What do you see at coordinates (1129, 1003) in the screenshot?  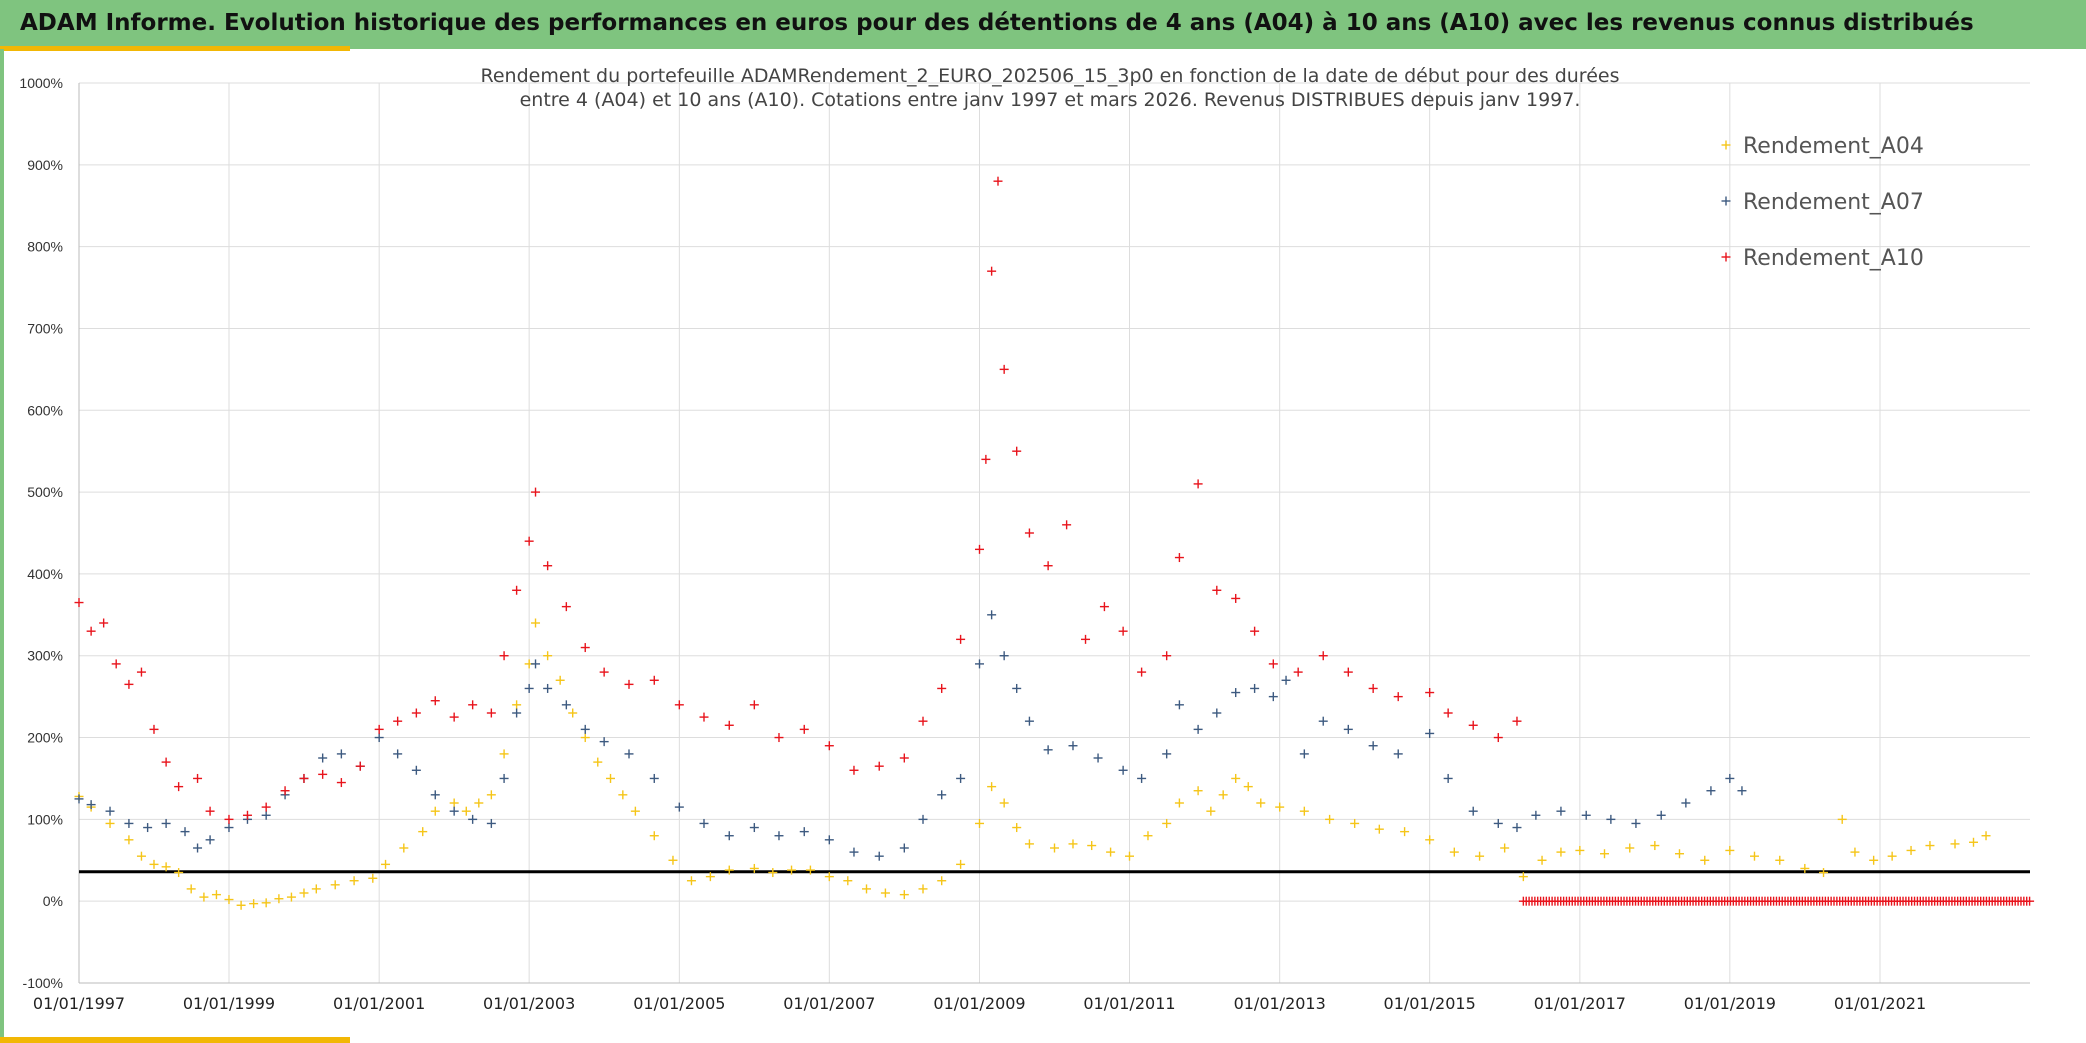 I see `x-tick-label: 01/01/2011` at bounding box center [1129, 1003].